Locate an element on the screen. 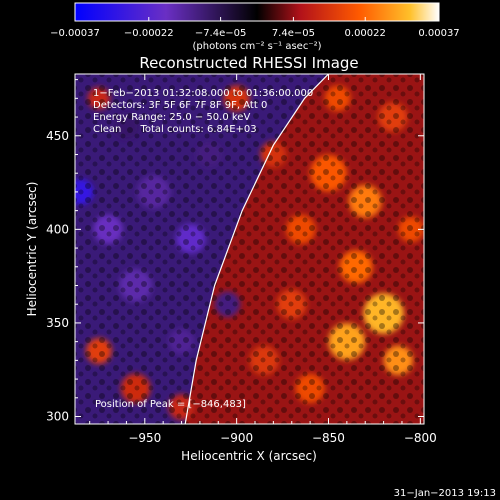 The width and height of the screenshot is (500, 500). x-tick-label: −850 is located at coordinates (328, 438).